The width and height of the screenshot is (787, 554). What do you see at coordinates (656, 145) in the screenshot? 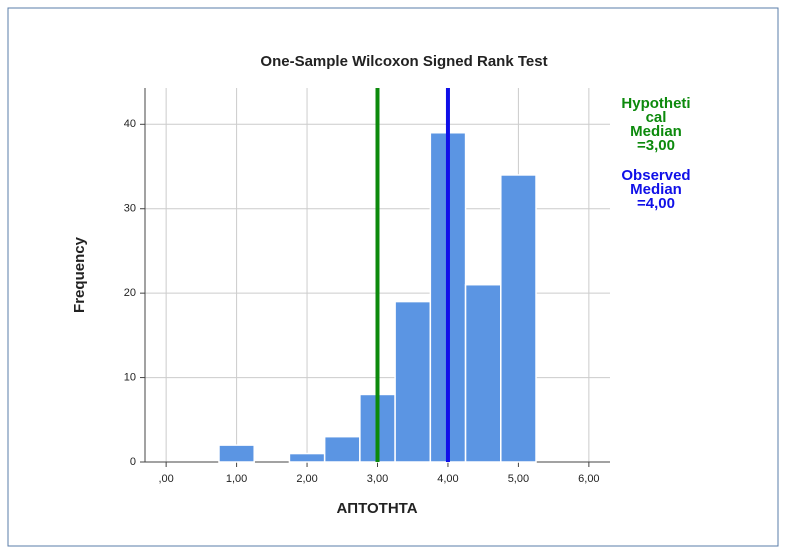
I see `reference-label: =3,00` at bounding box center [656, 145].